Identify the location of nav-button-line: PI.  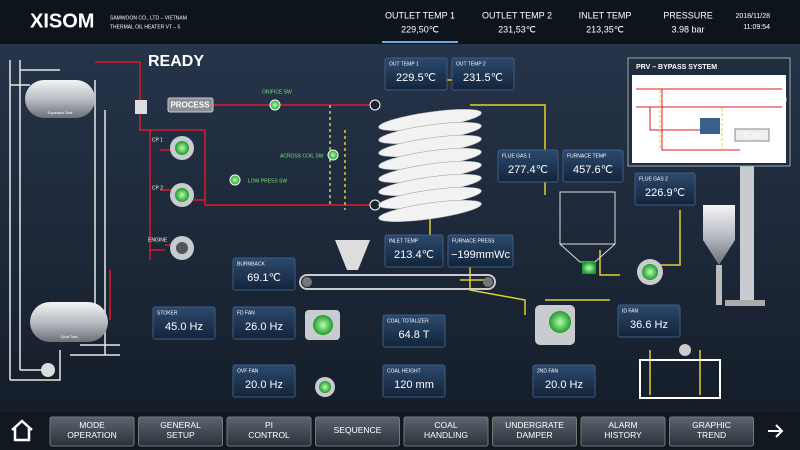
(269, 425).